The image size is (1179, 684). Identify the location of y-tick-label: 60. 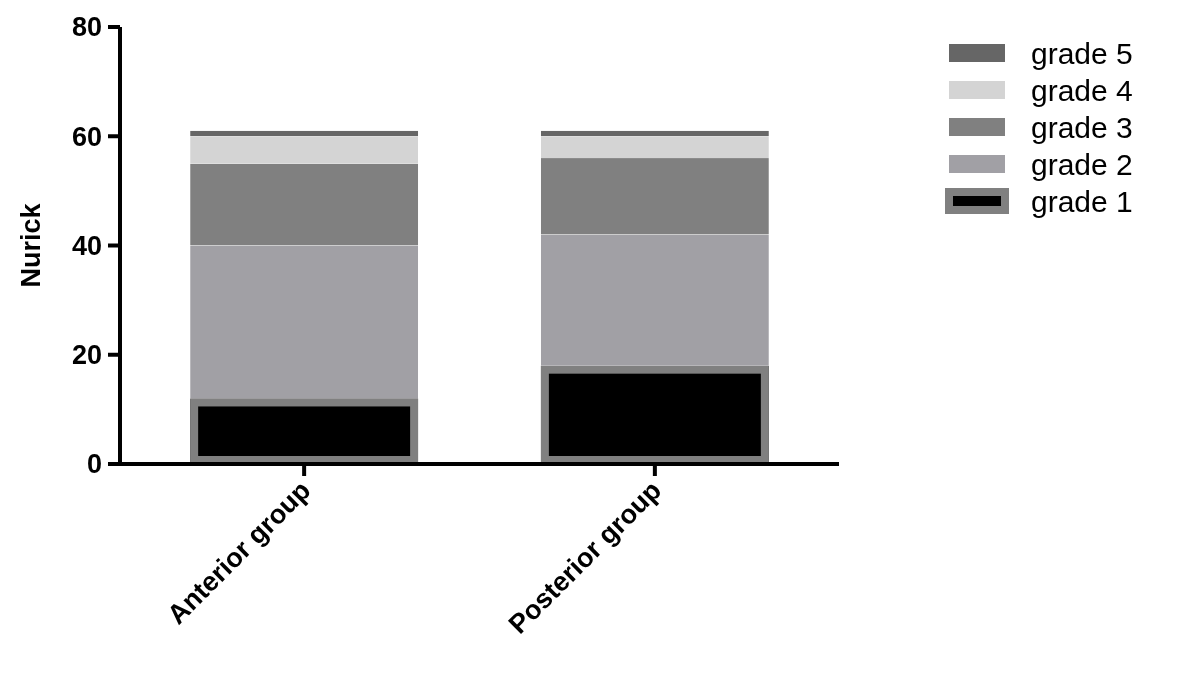
(86, 136).